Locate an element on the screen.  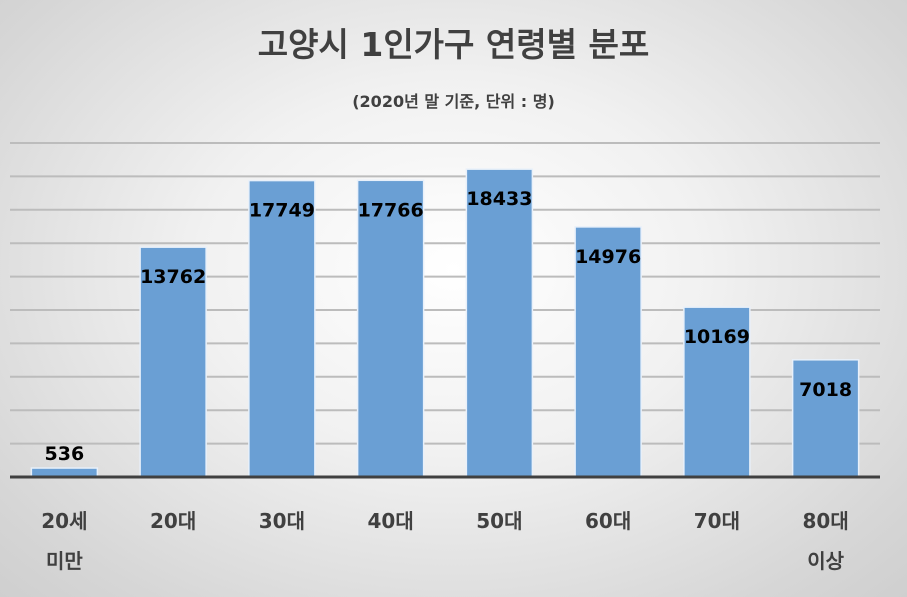
x-tick-label: 30대 is located at coordinates (282, 521).